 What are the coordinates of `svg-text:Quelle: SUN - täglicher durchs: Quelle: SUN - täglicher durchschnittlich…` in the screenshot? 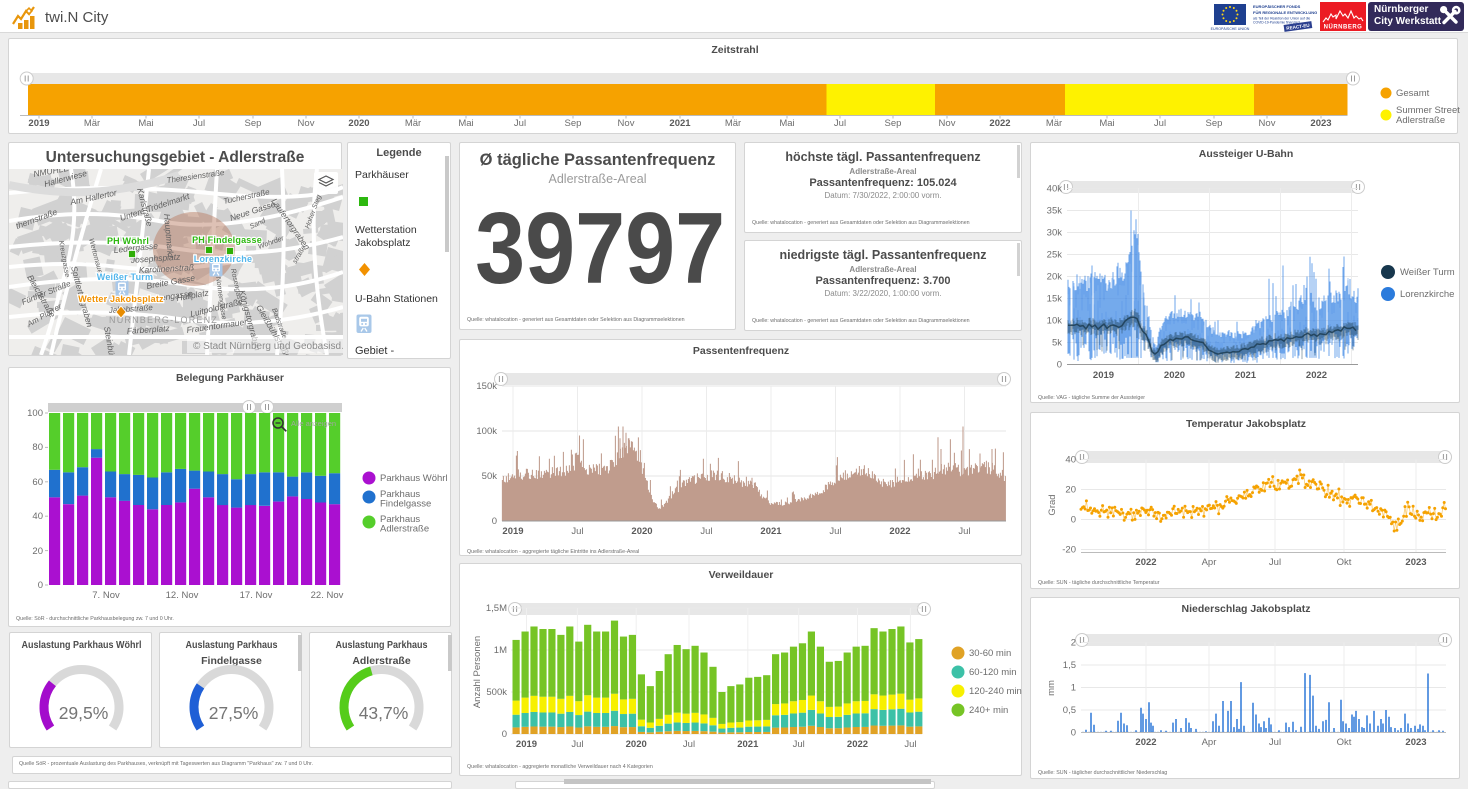 It's located at (1102, 773).